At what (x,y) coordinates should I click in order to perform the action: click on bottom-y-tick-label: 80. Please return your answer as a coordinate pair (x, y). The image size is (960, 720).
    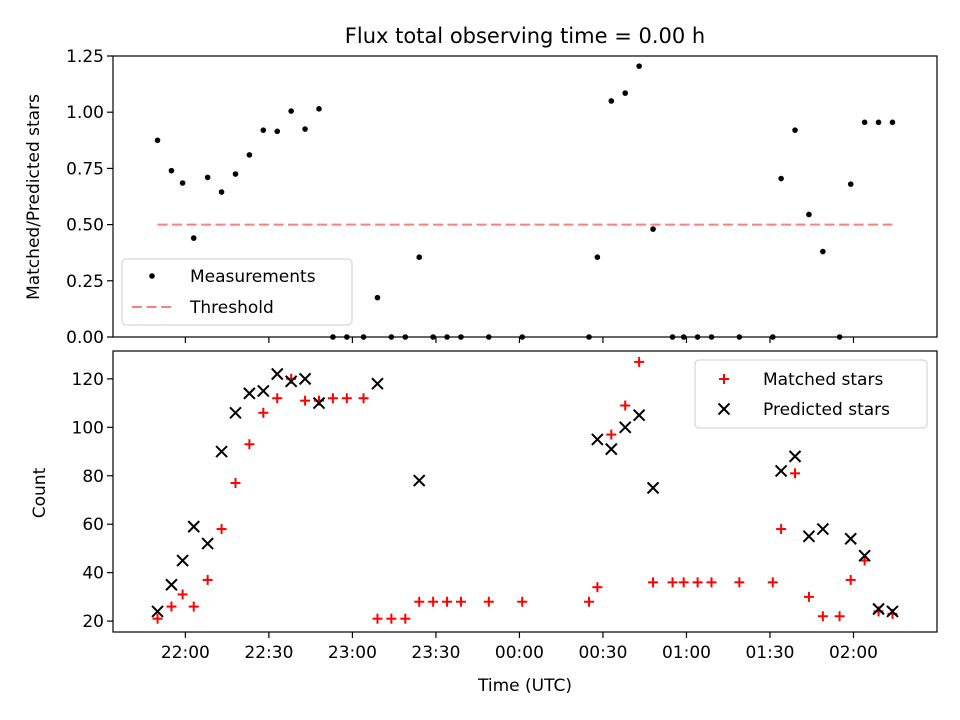
    Looking at the image, I should click on (93, 477).